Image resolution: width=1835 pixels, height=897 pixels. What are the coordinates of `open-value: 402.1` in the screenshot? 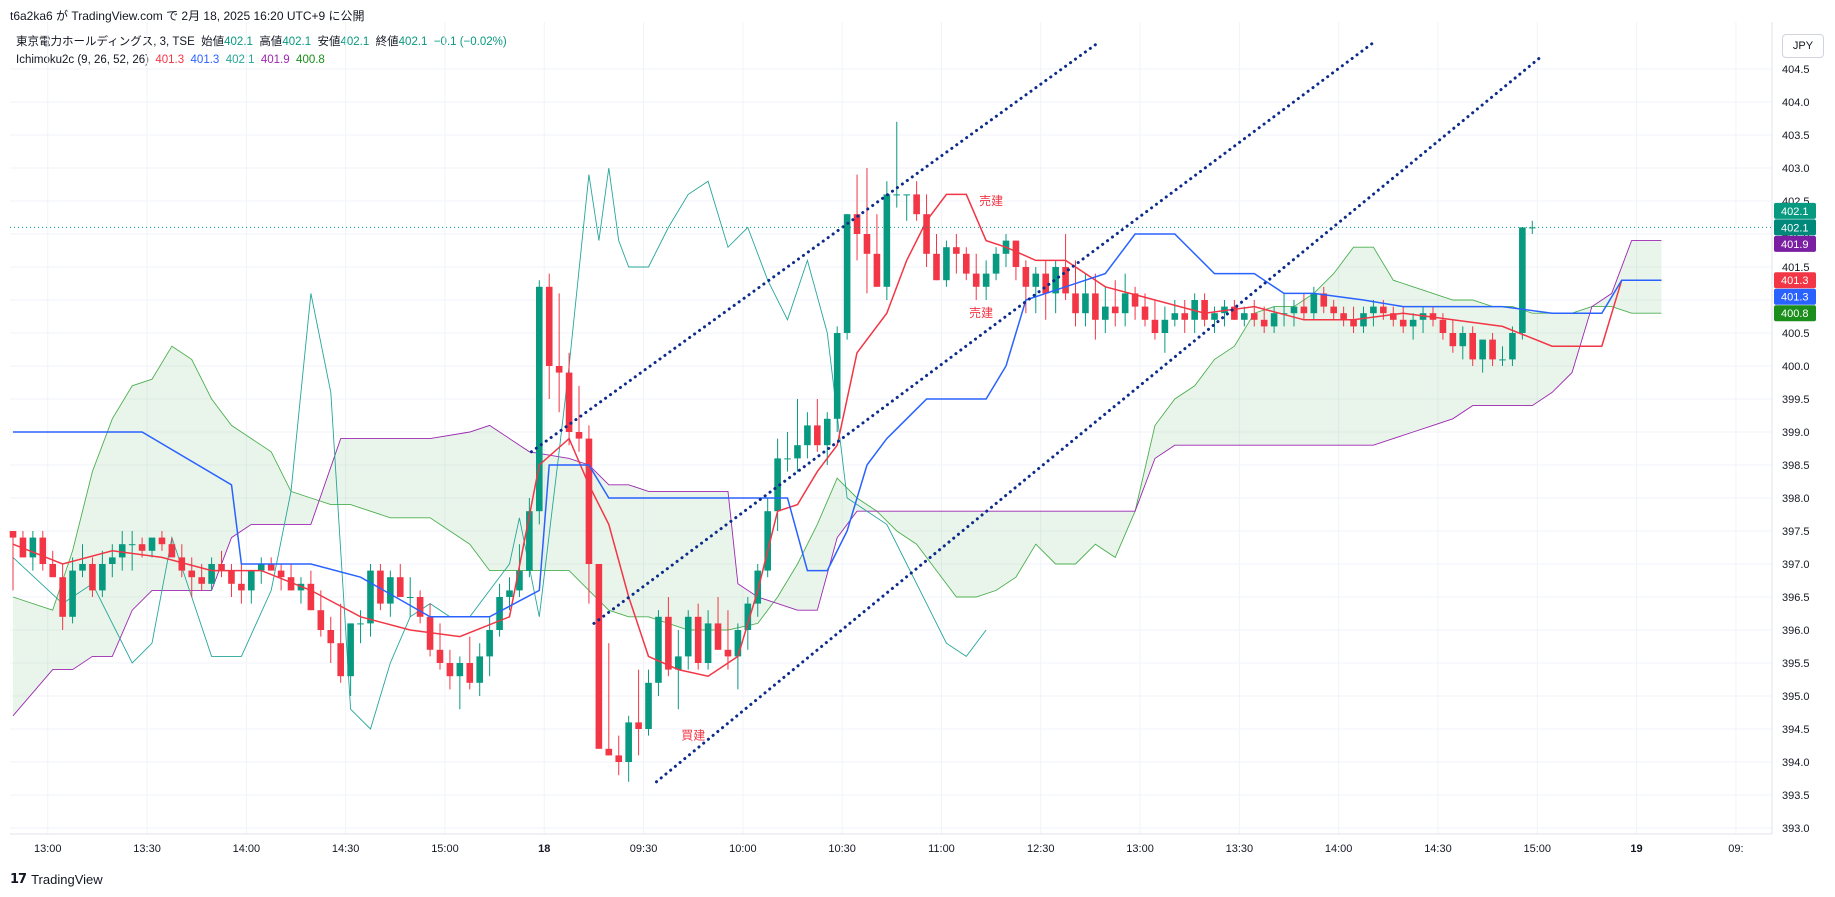 It's located at (238, 42).